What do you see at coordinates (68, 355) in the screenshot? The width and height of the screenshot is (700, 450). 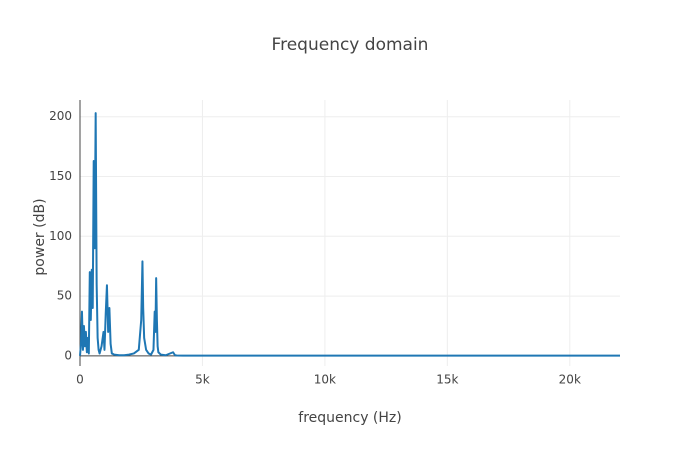 I see `y-tick-label: 0` at bounding box center [68, 355].